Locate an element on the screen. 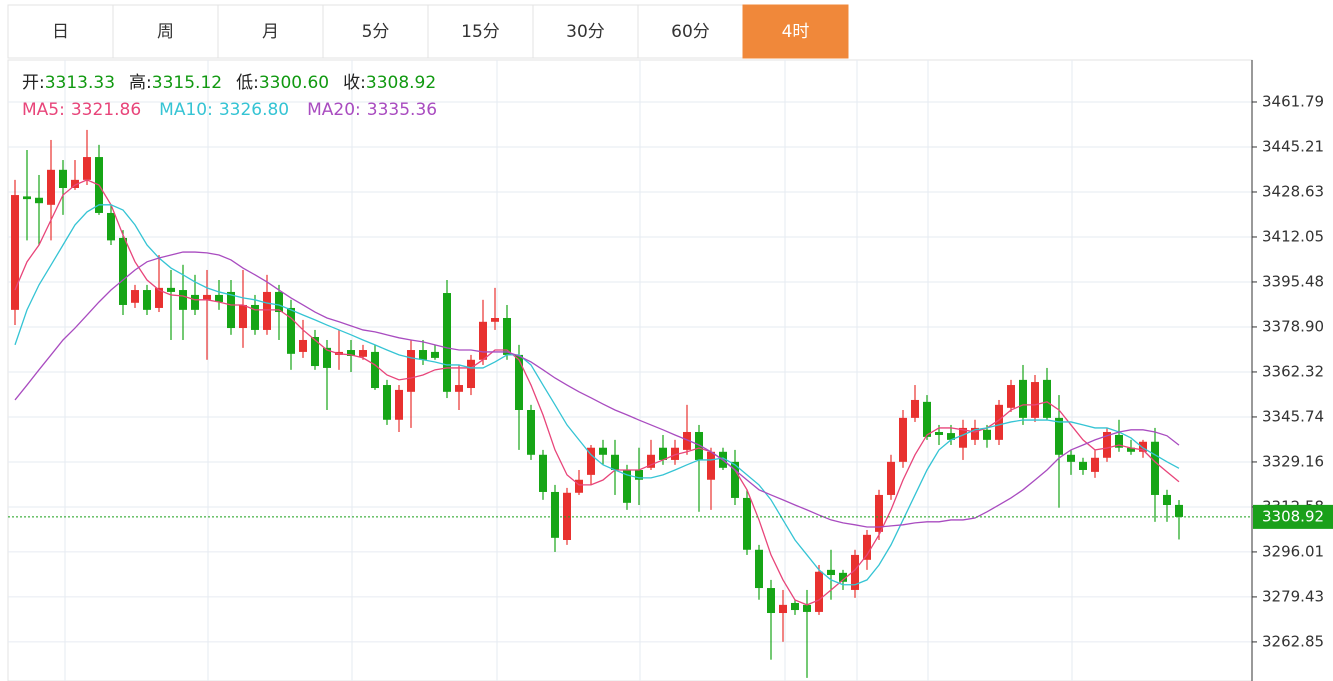  ohlc-value: 3315.12 is located at coordinates (187, 83).